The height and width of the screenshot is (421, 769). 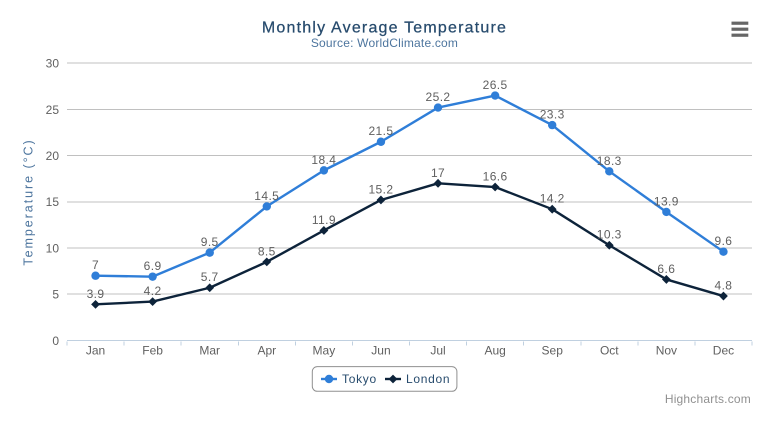 What do you see at coordinates (153, 291) in the screenshot?
I see `svg-text: 4.2` at bounding box center [153, 291].